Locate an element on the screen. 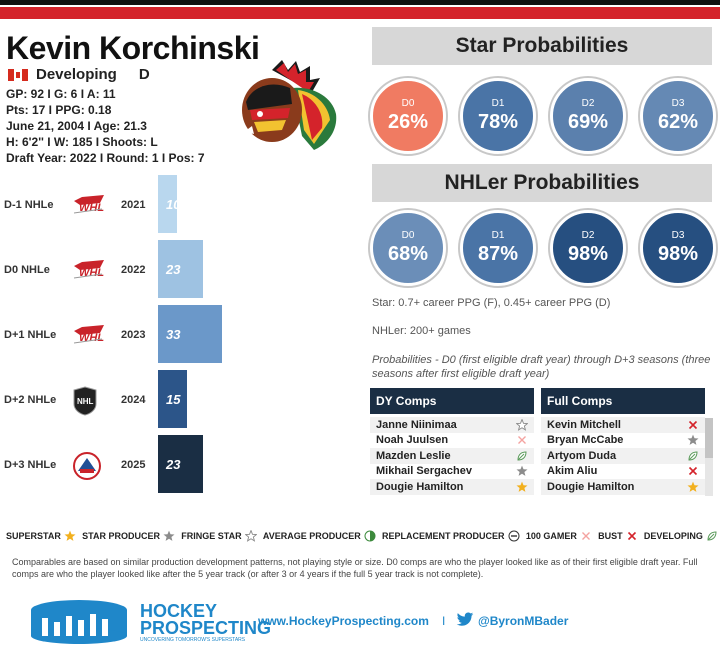 The width and height of the screenshot is (720, 653). nhler-prob-d1: D1 87% is located at coordinates (498, 248).